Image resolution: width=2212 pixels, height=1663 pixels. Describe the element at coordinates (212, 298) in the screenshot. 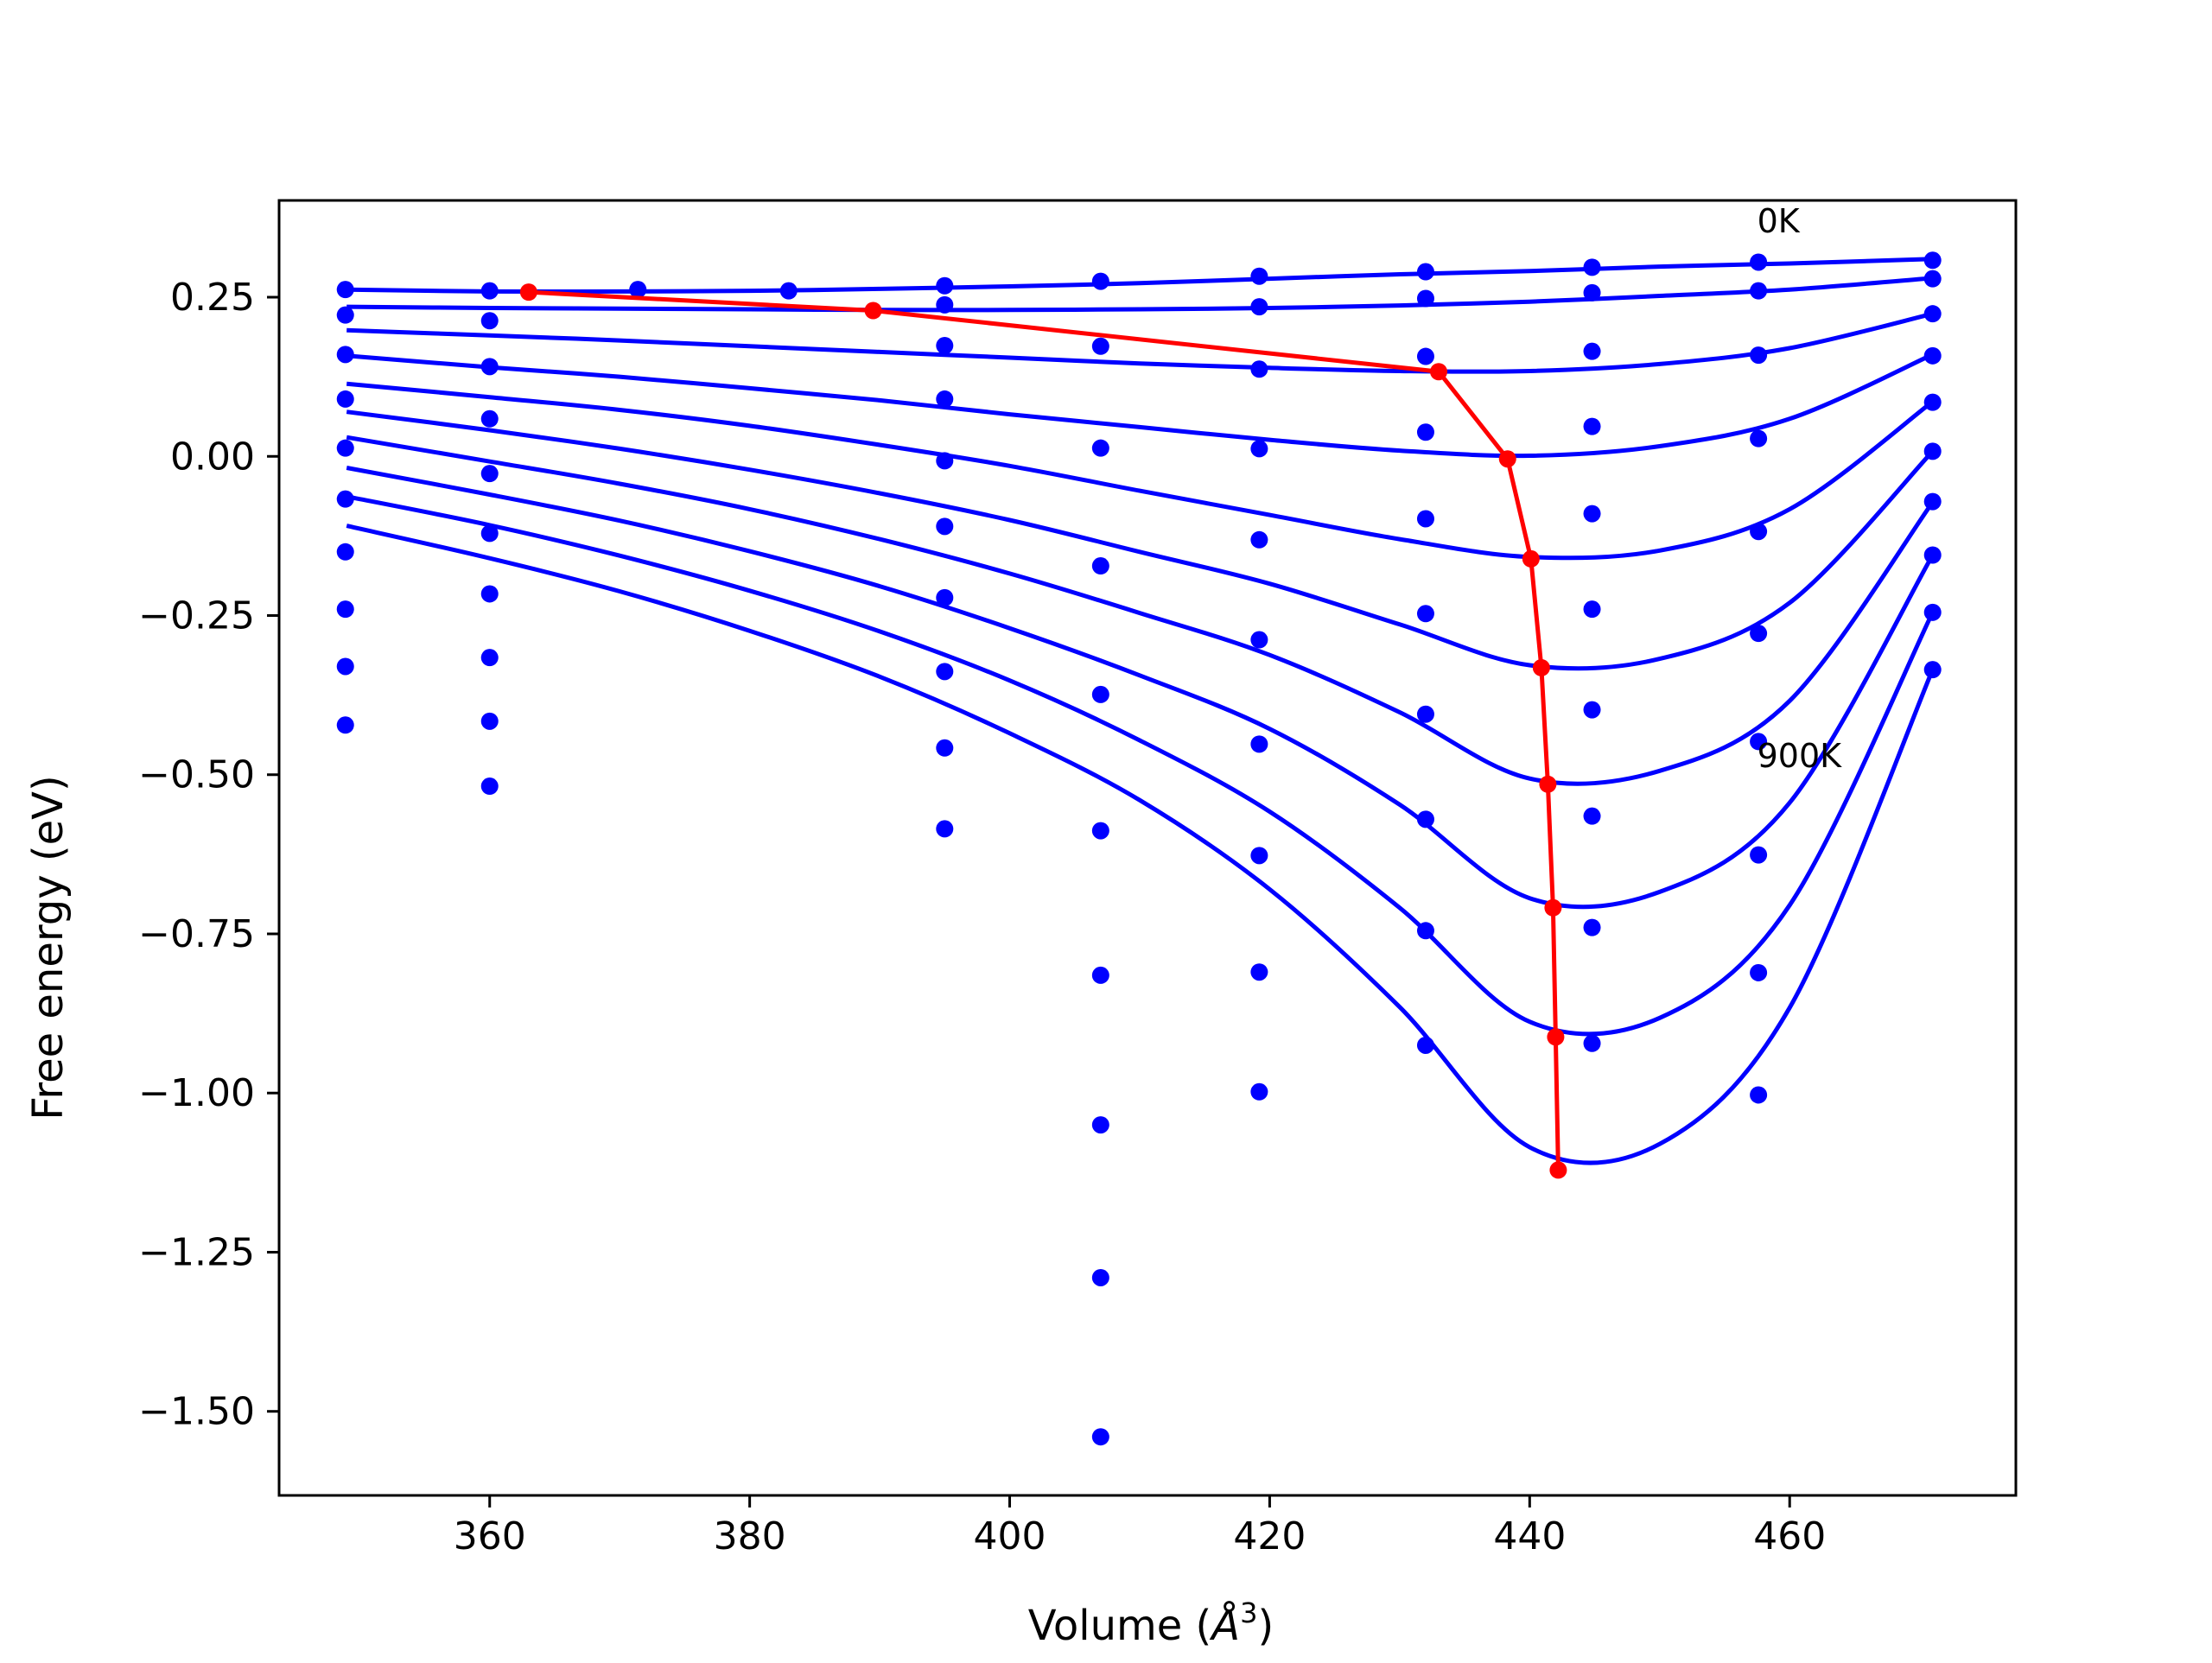

I see `y-tick-label-0: 0.25` at that location.